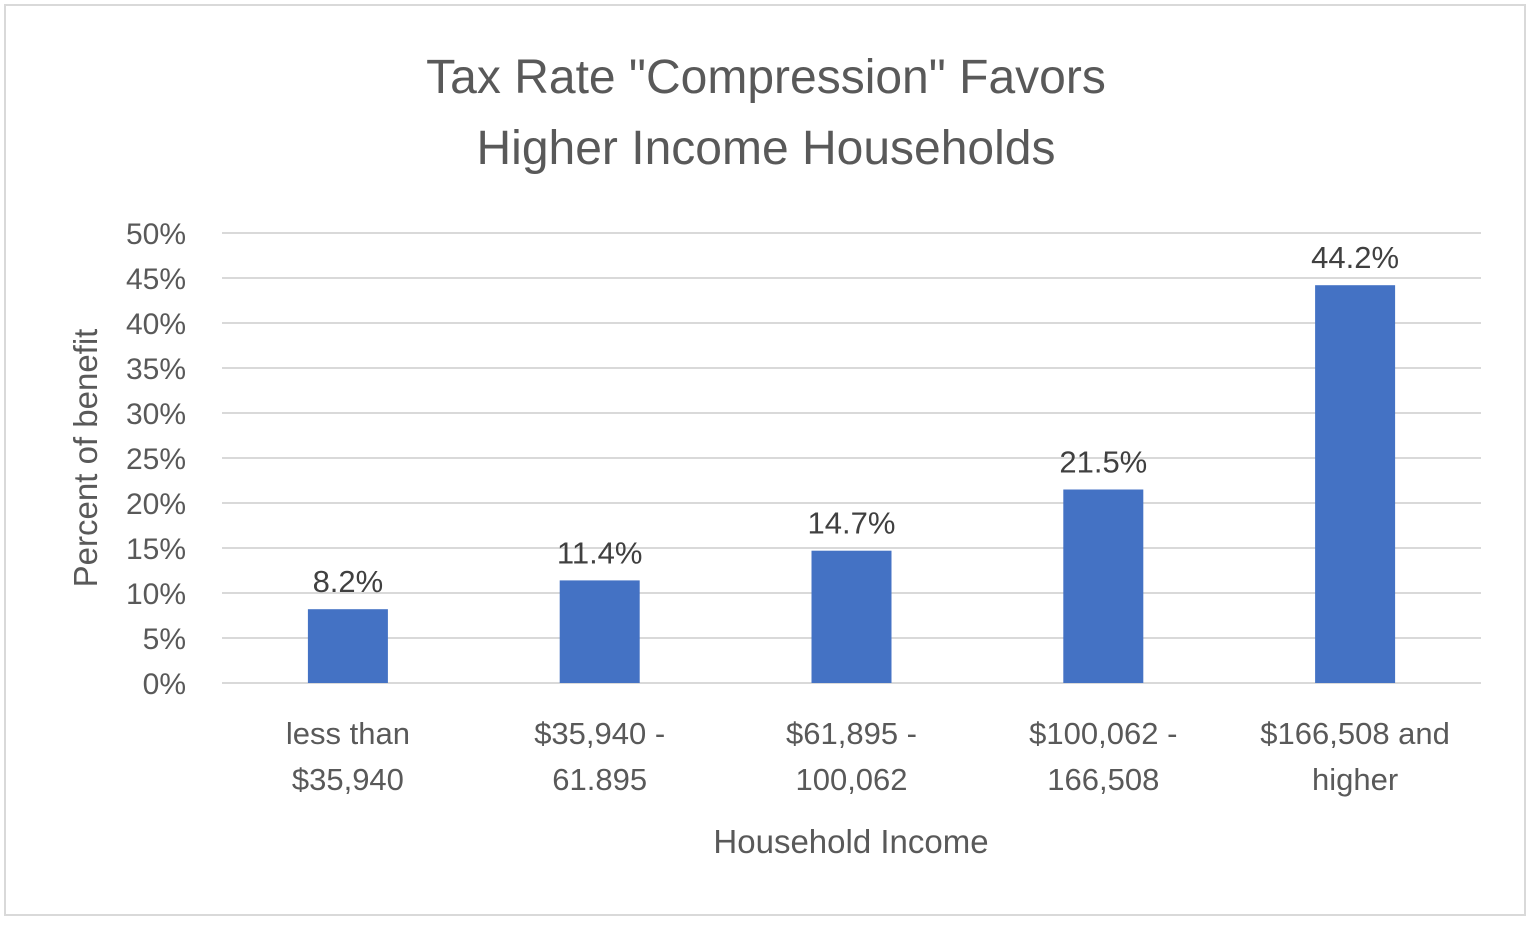 The height and width of the screenshot is (926, 1536). What do you see at coordinates (850, 841) in the screenshot?
I see `x-axis-title: Household Income` at bounding box center [850, 841].